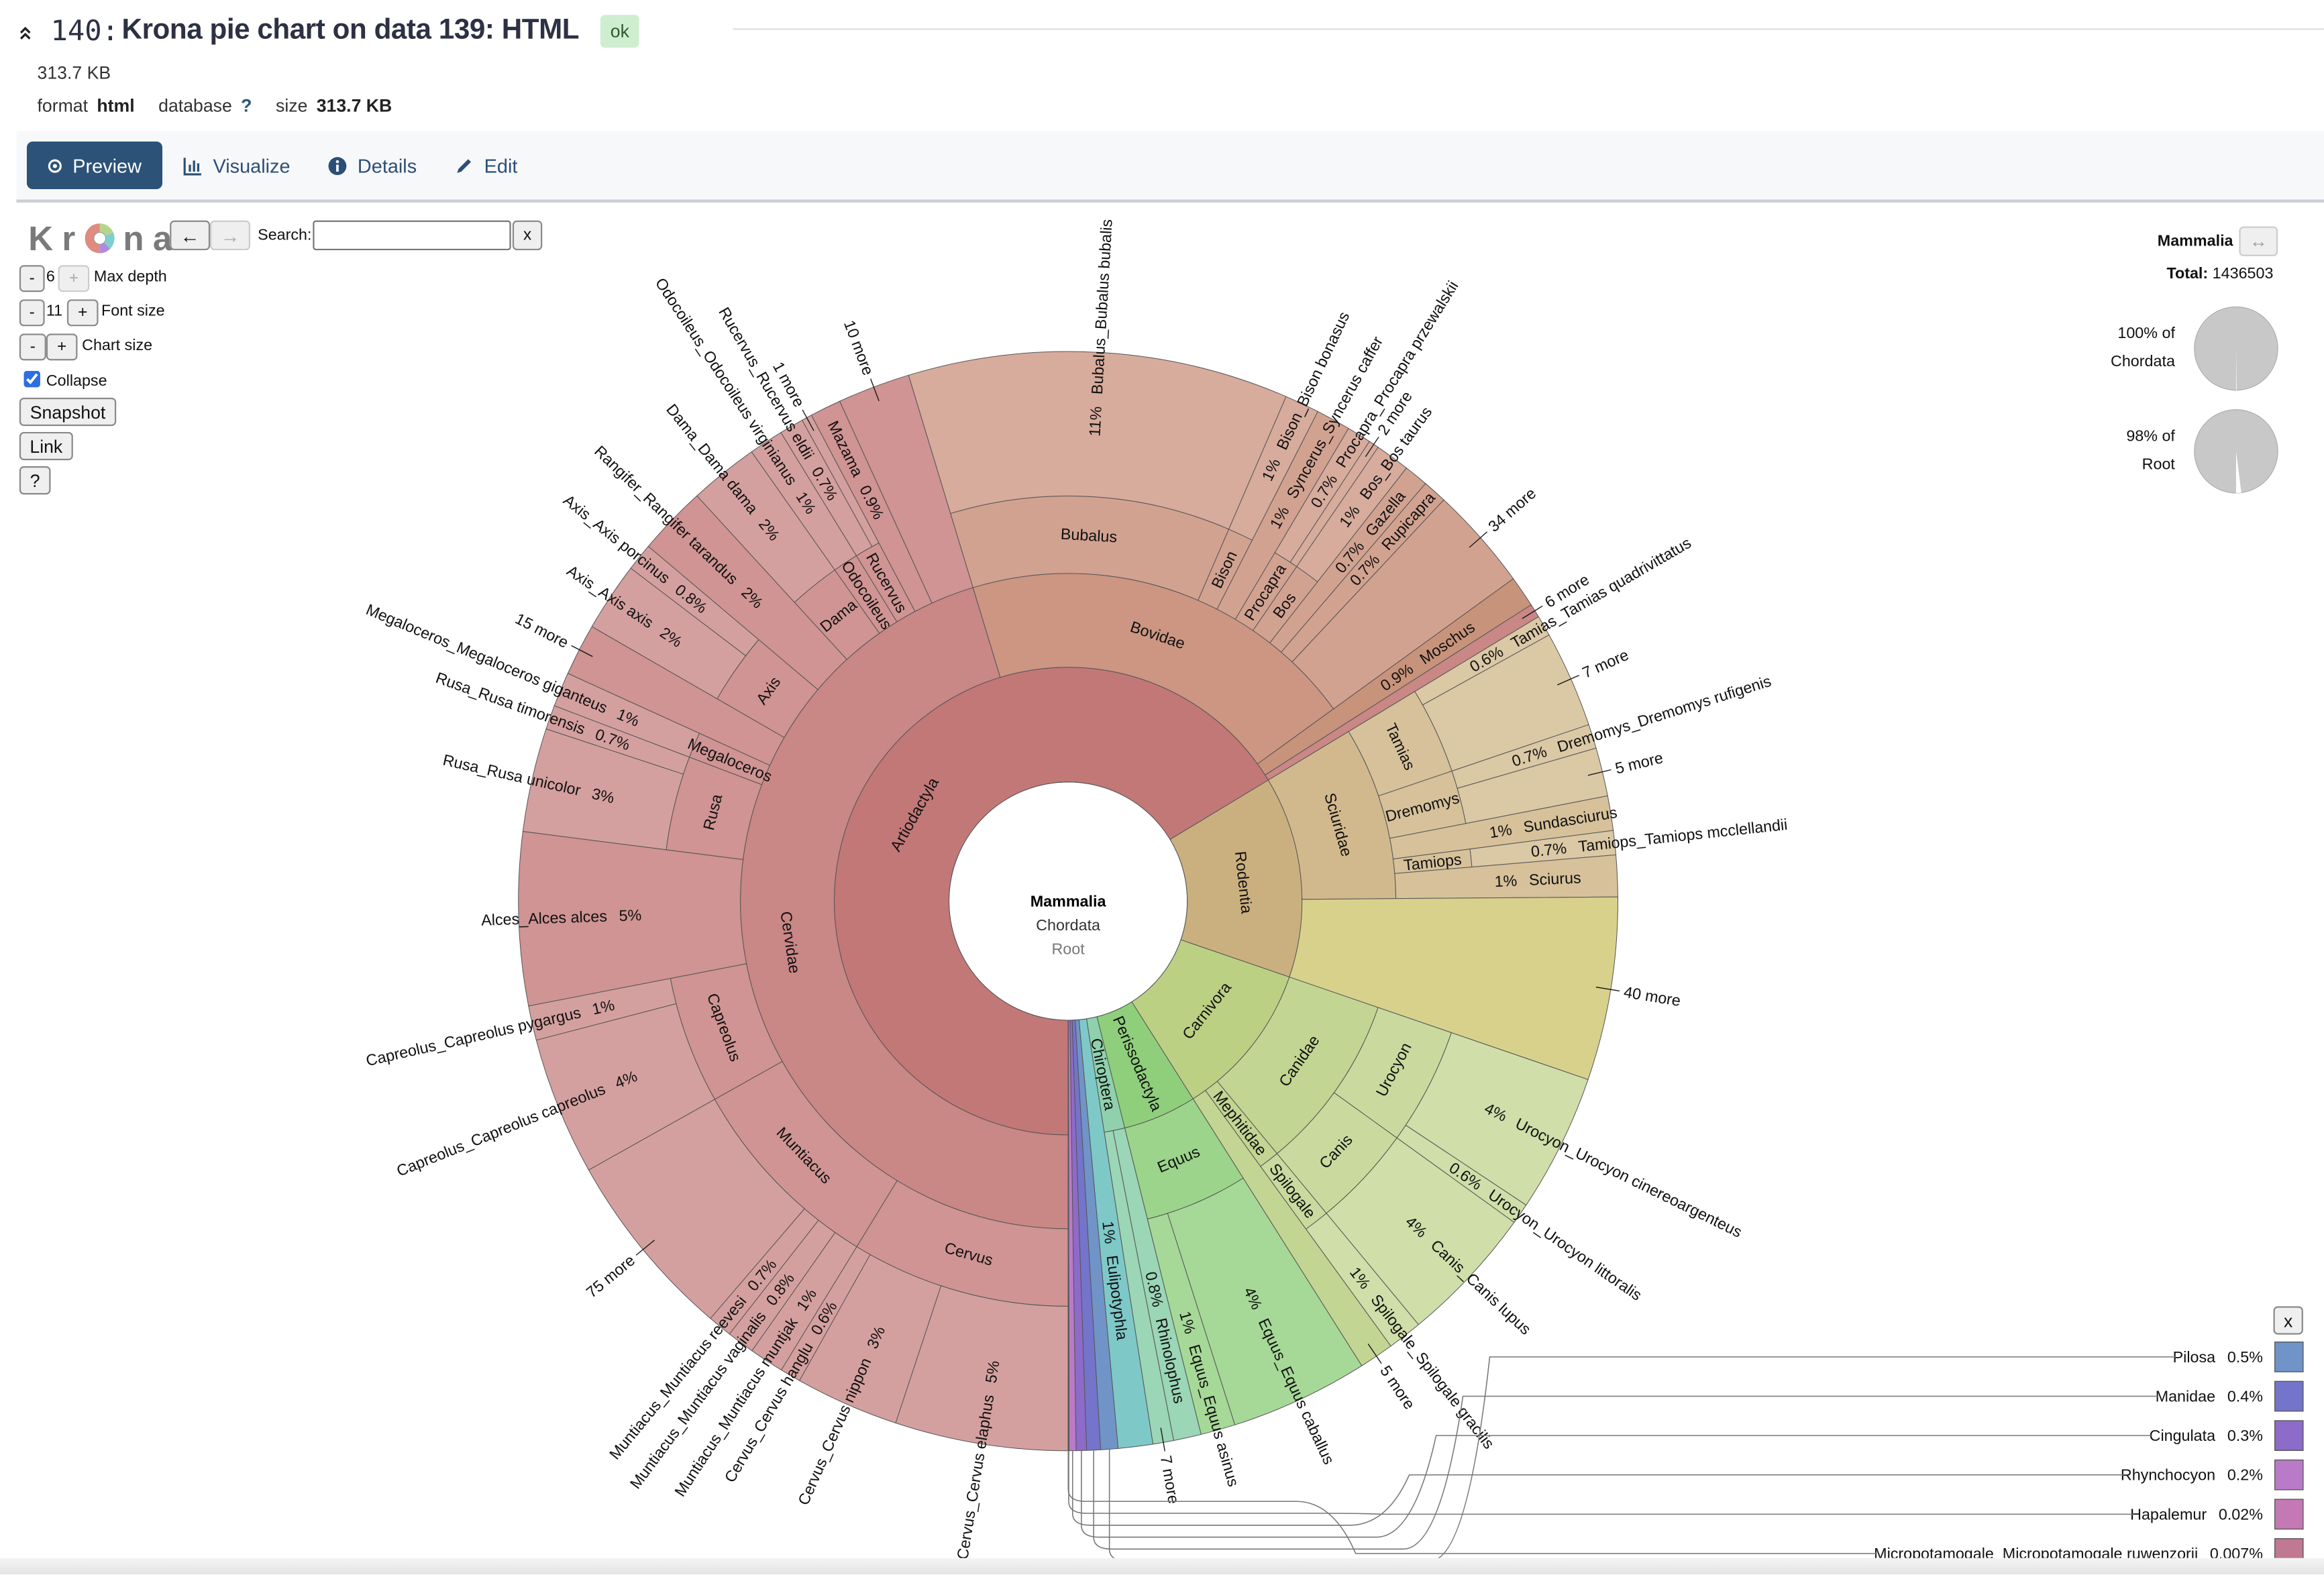  What do you see at coordinates (372, 165) in the screenshot?
I see `tab-details: Details` at bounding box center [372, 165].